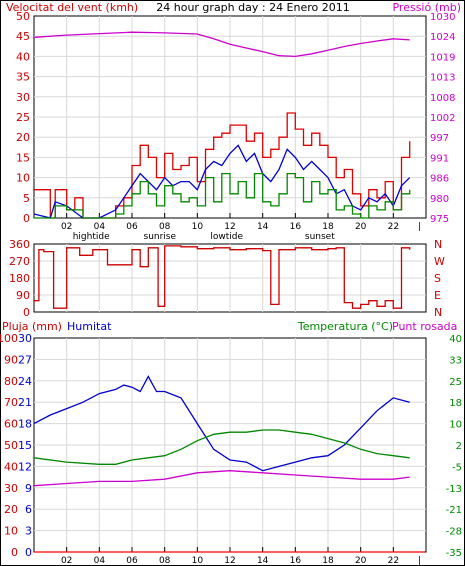 The image size is (465, 566). Describe the element at coordinates (11, 424) in the screenshot. I see `rain-tick: 60` at that location.